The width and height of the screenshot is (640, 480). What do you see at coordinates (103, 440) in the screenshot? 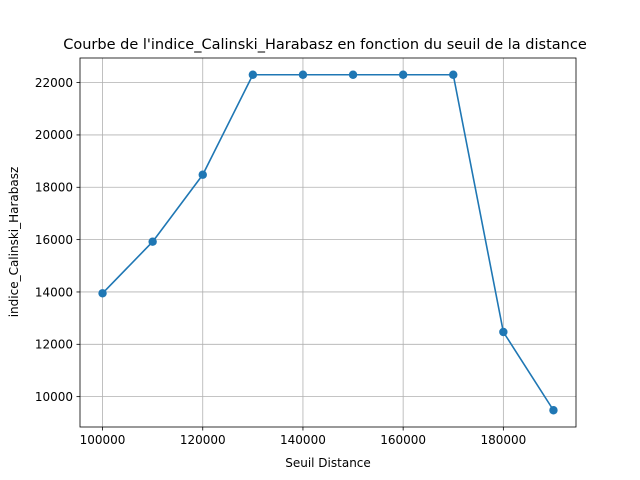
I see `x-tick-label: 100000` at bounding box center [103, 440].